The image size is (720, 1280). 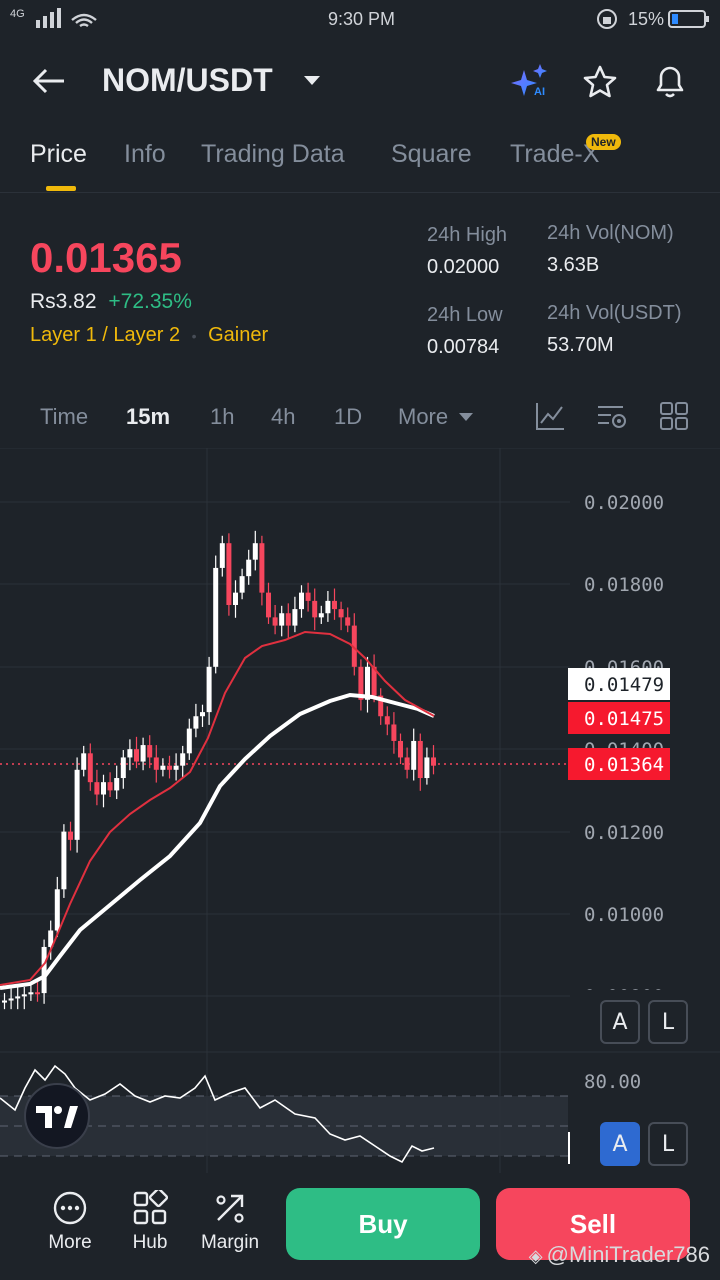 I want to click on pair-title: NOM/USDT, so click(x=187, y=80).